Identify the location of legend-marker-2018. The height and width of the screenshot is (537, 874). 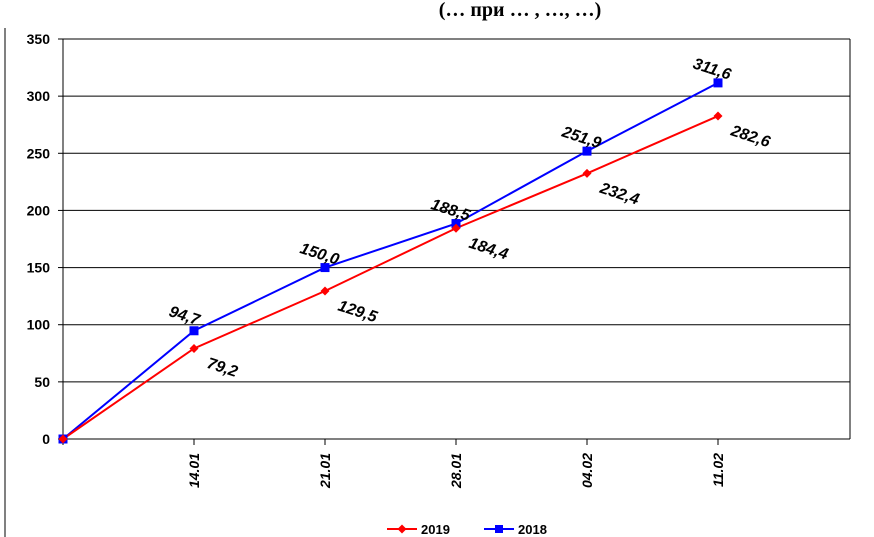
(499, 529).